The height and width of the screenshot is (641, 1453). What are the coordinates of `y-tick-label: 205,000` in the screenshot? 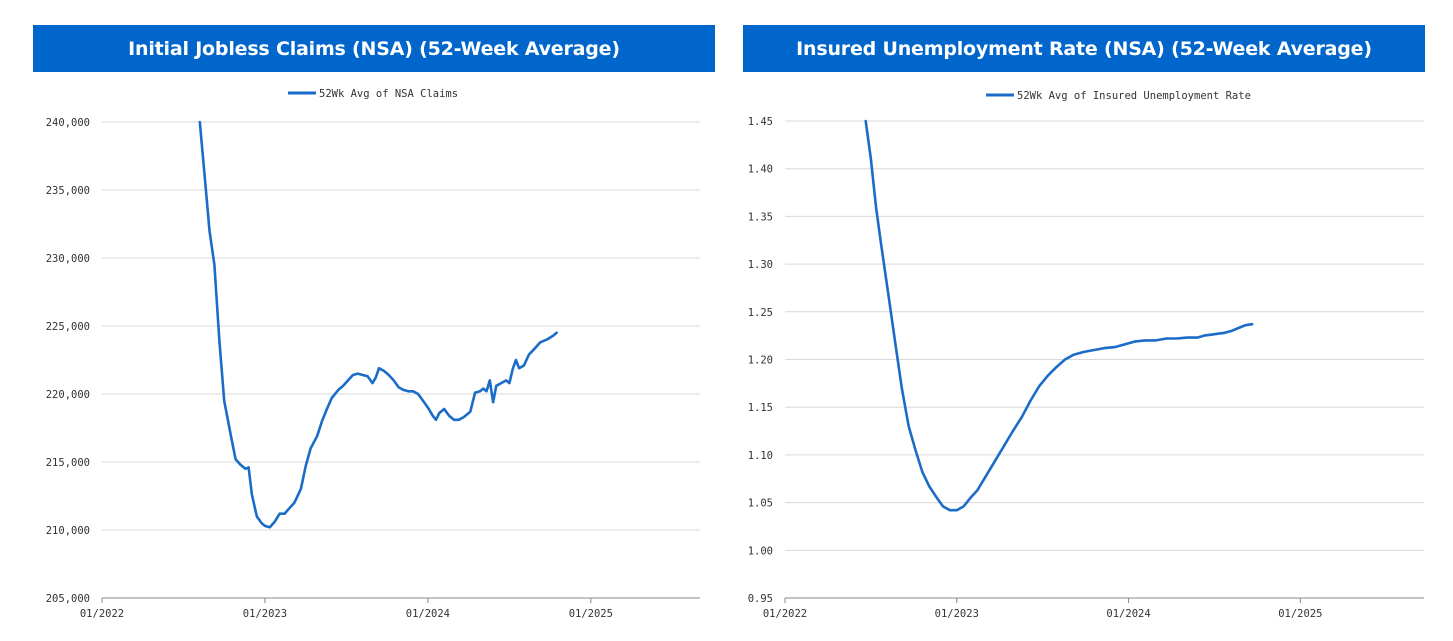 It's located at (68, 599).